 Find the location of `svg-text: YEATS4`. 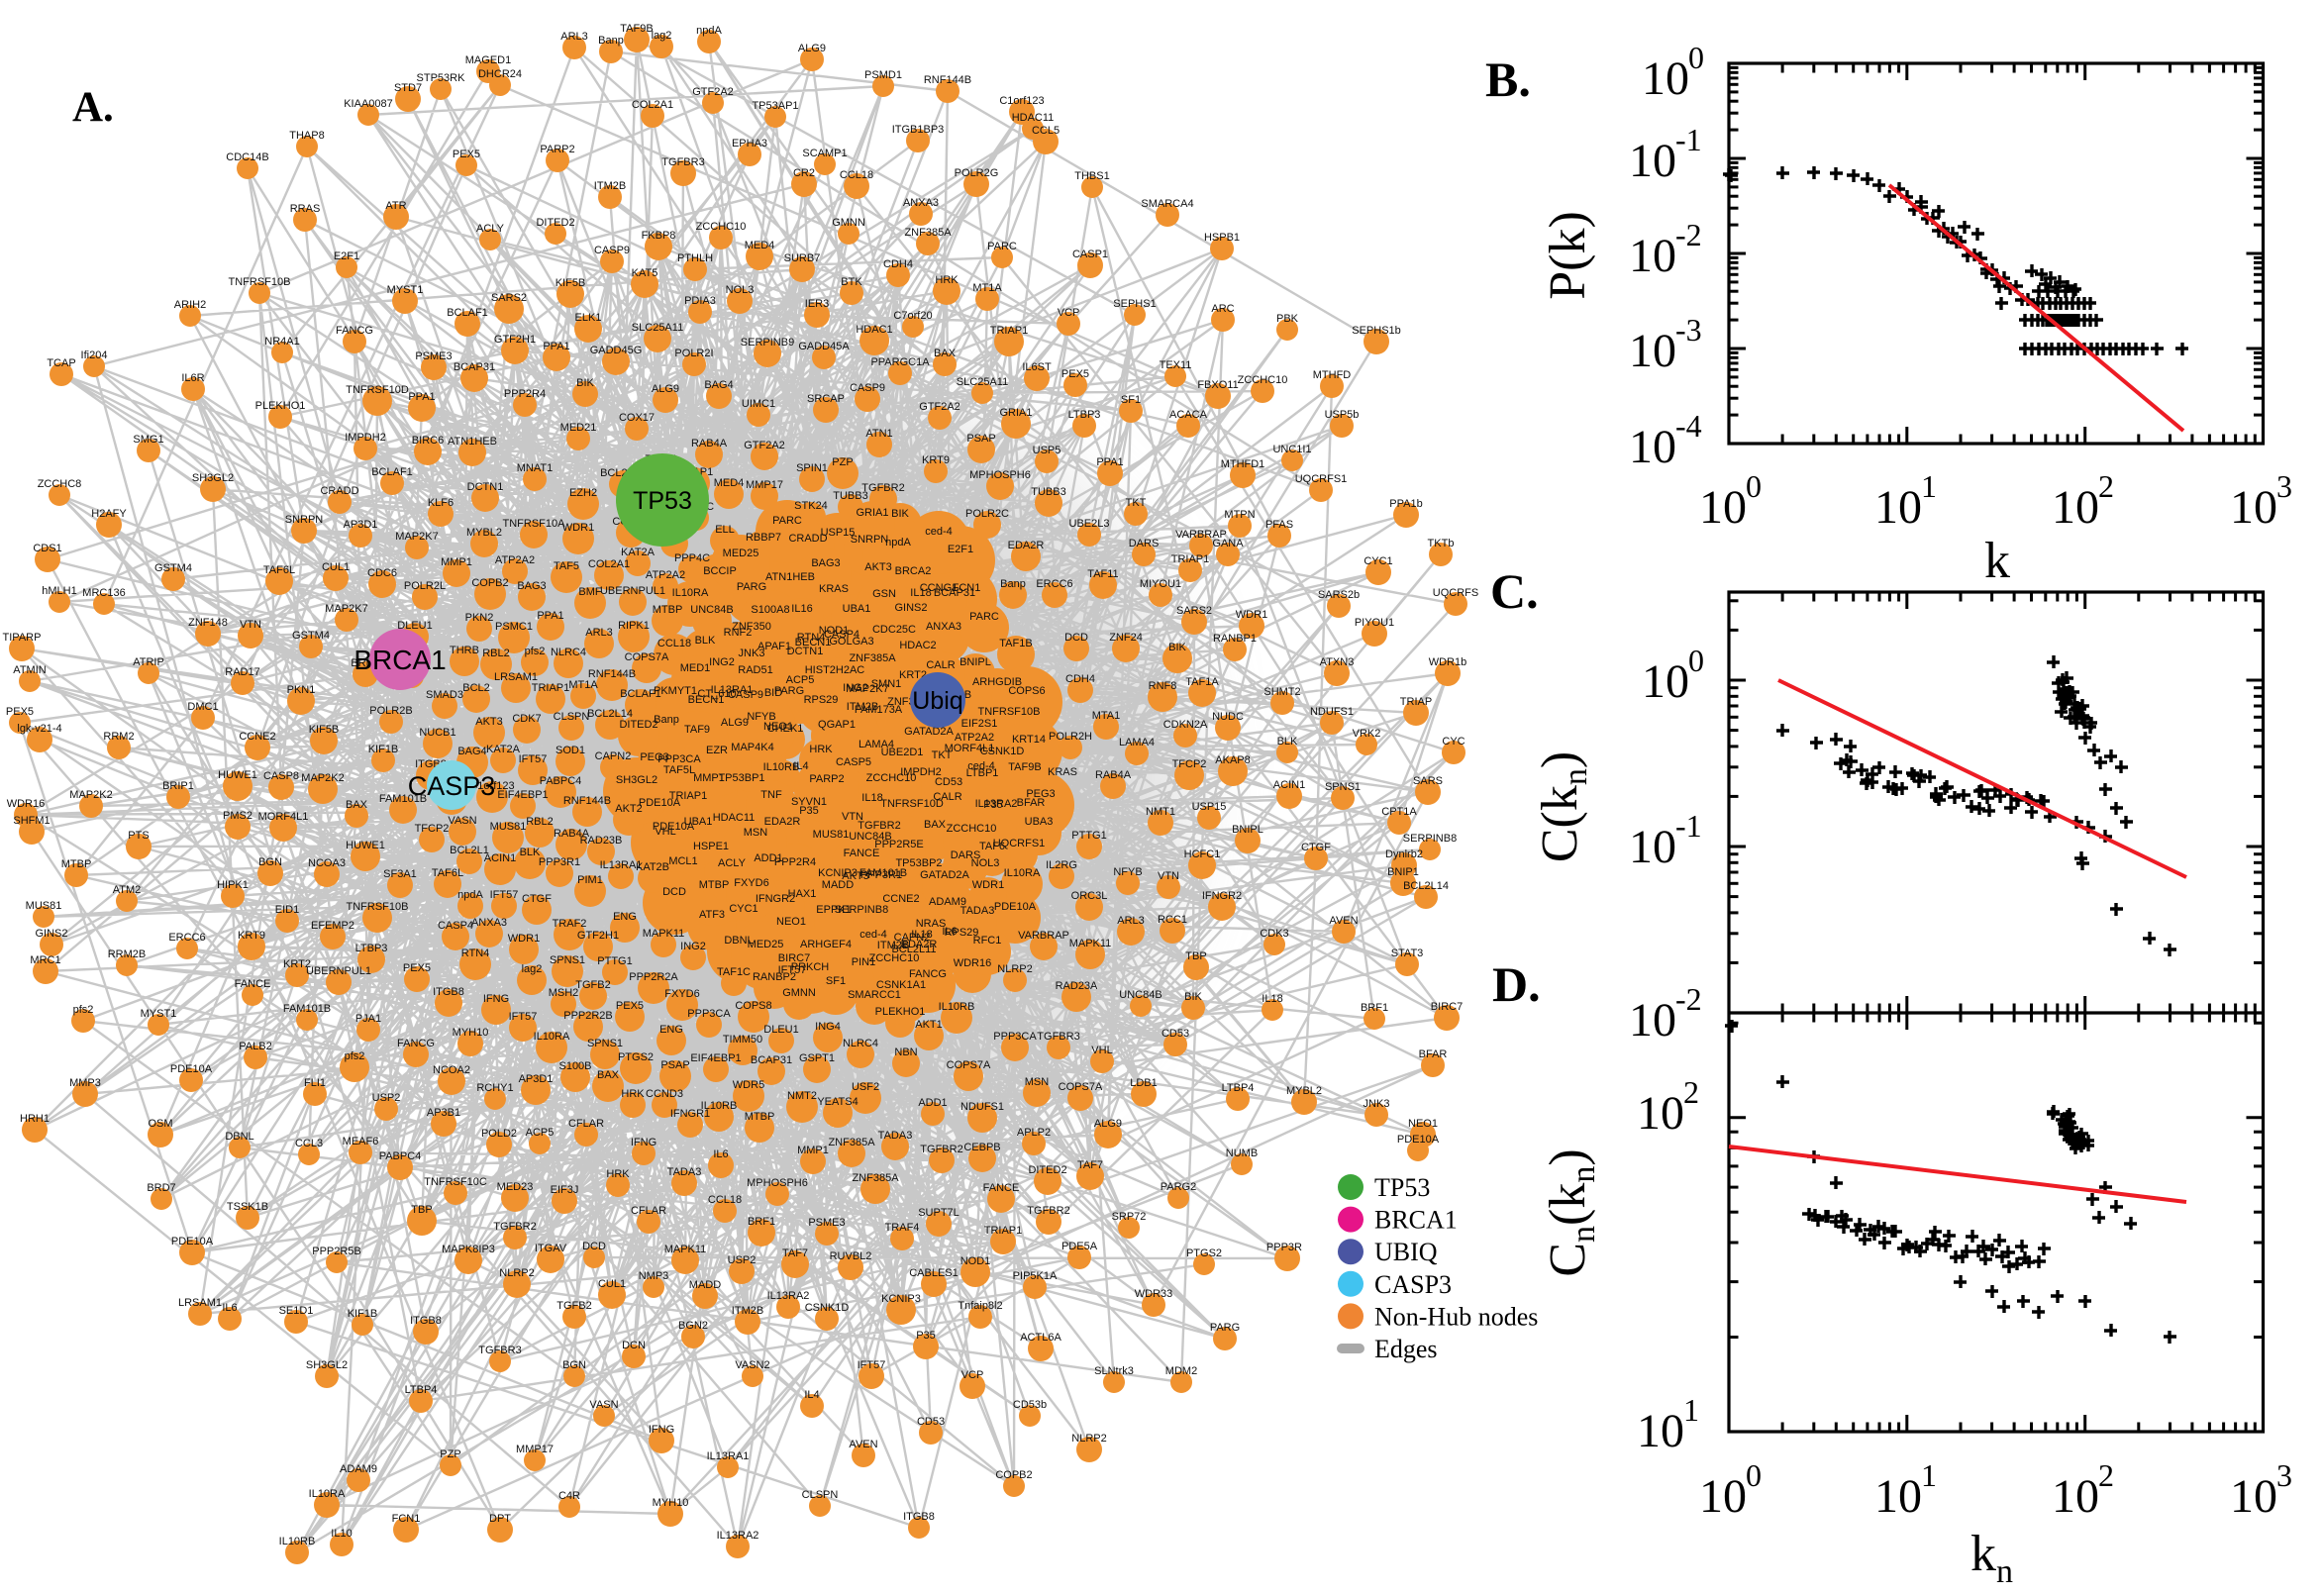

svg-text: YEATS4 is located at coordinates (837, 1102).